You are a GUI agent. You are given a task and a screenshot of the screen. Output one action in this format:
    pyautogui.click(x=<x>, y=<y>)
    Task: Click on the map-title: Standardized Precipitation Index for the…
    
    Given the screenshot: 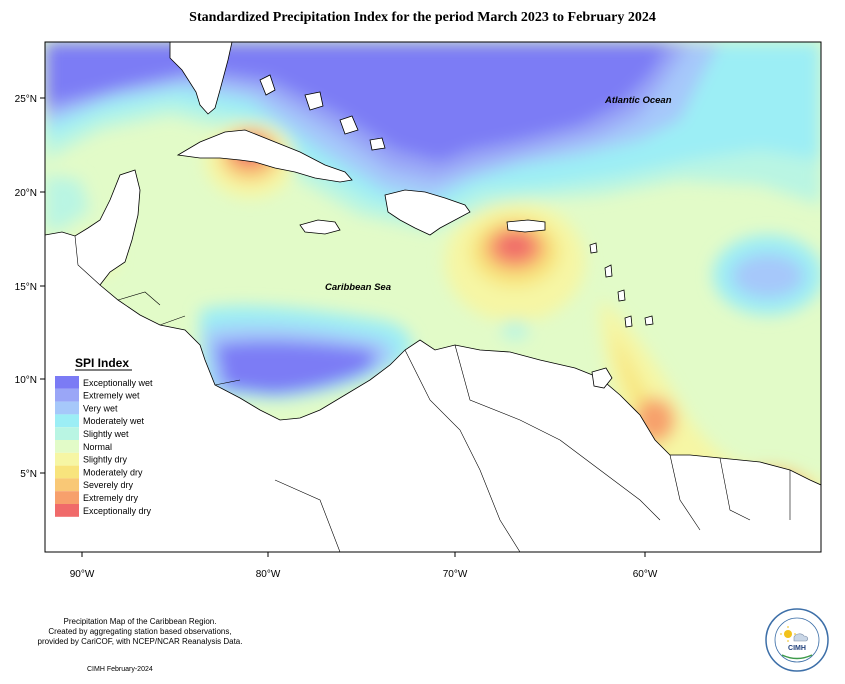 What is the action you would take?
    pyautogui.click(x=422, y=17)
    